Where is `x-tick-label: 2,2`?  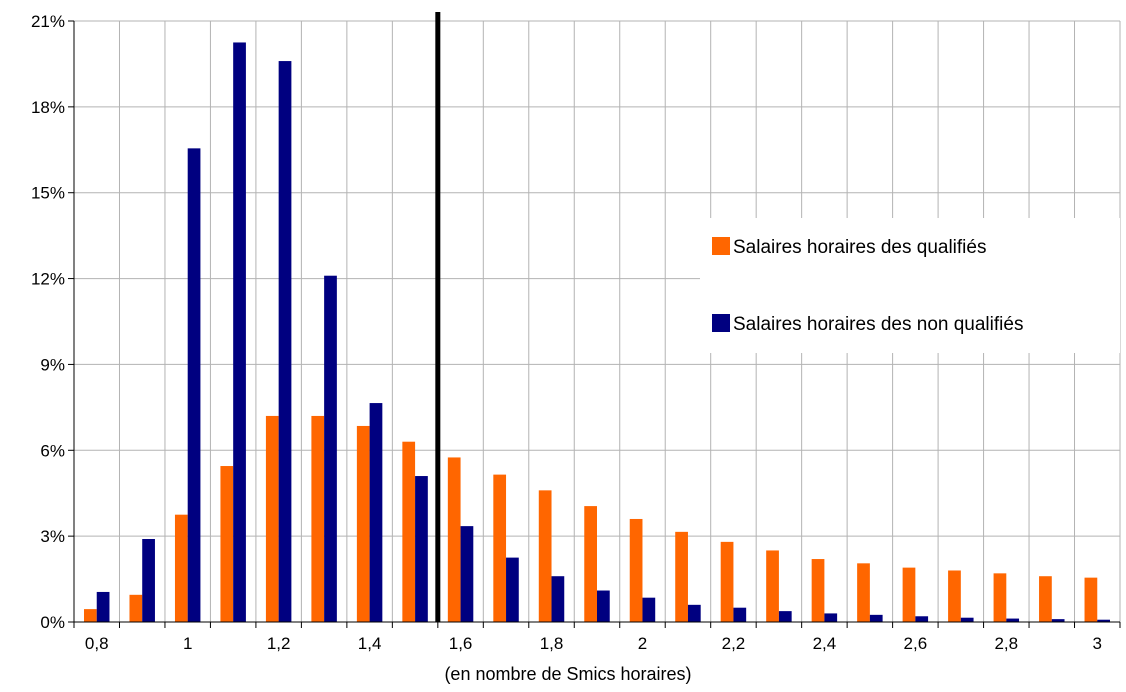
x-tick-label: 2,2 is located at coordinates (734, 643).